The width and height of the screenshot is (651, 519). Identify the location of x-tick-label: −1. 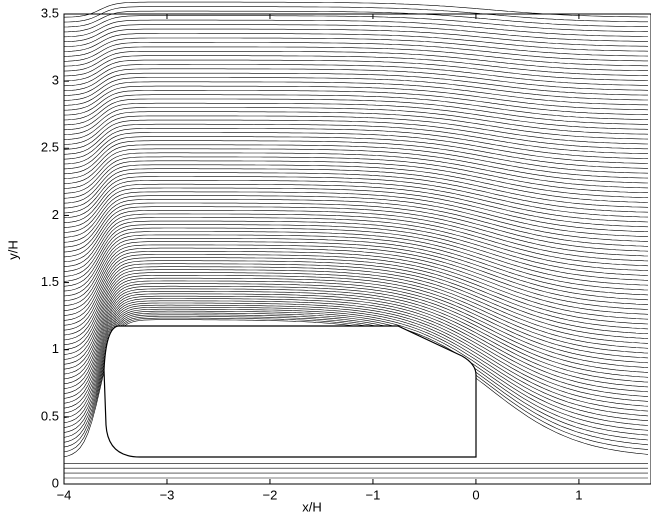
(373, 494).